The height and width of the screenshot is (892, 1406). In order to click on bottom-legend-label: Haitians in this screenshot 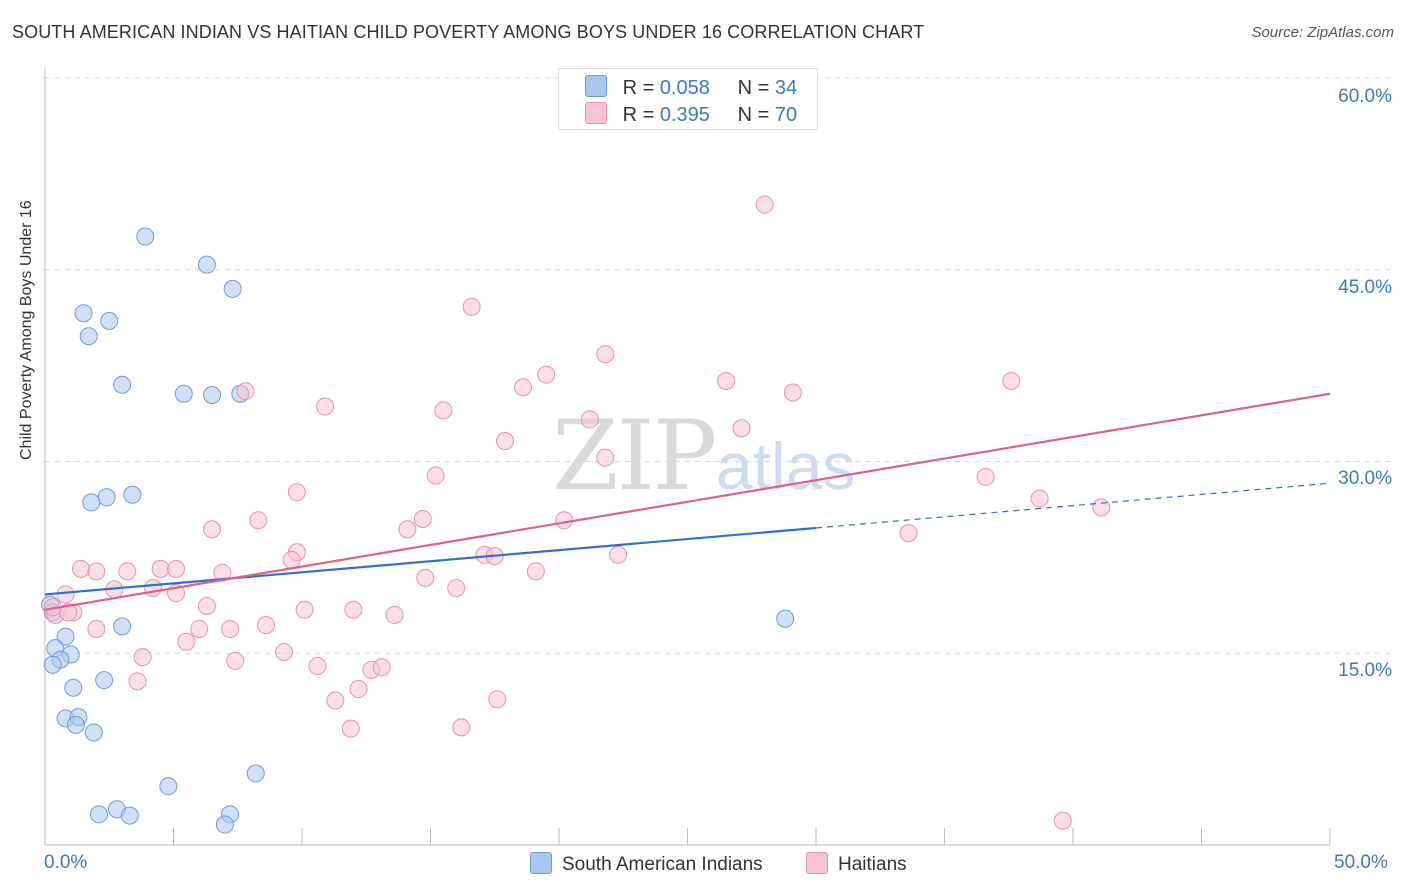, I will do `click(872, 864)`.